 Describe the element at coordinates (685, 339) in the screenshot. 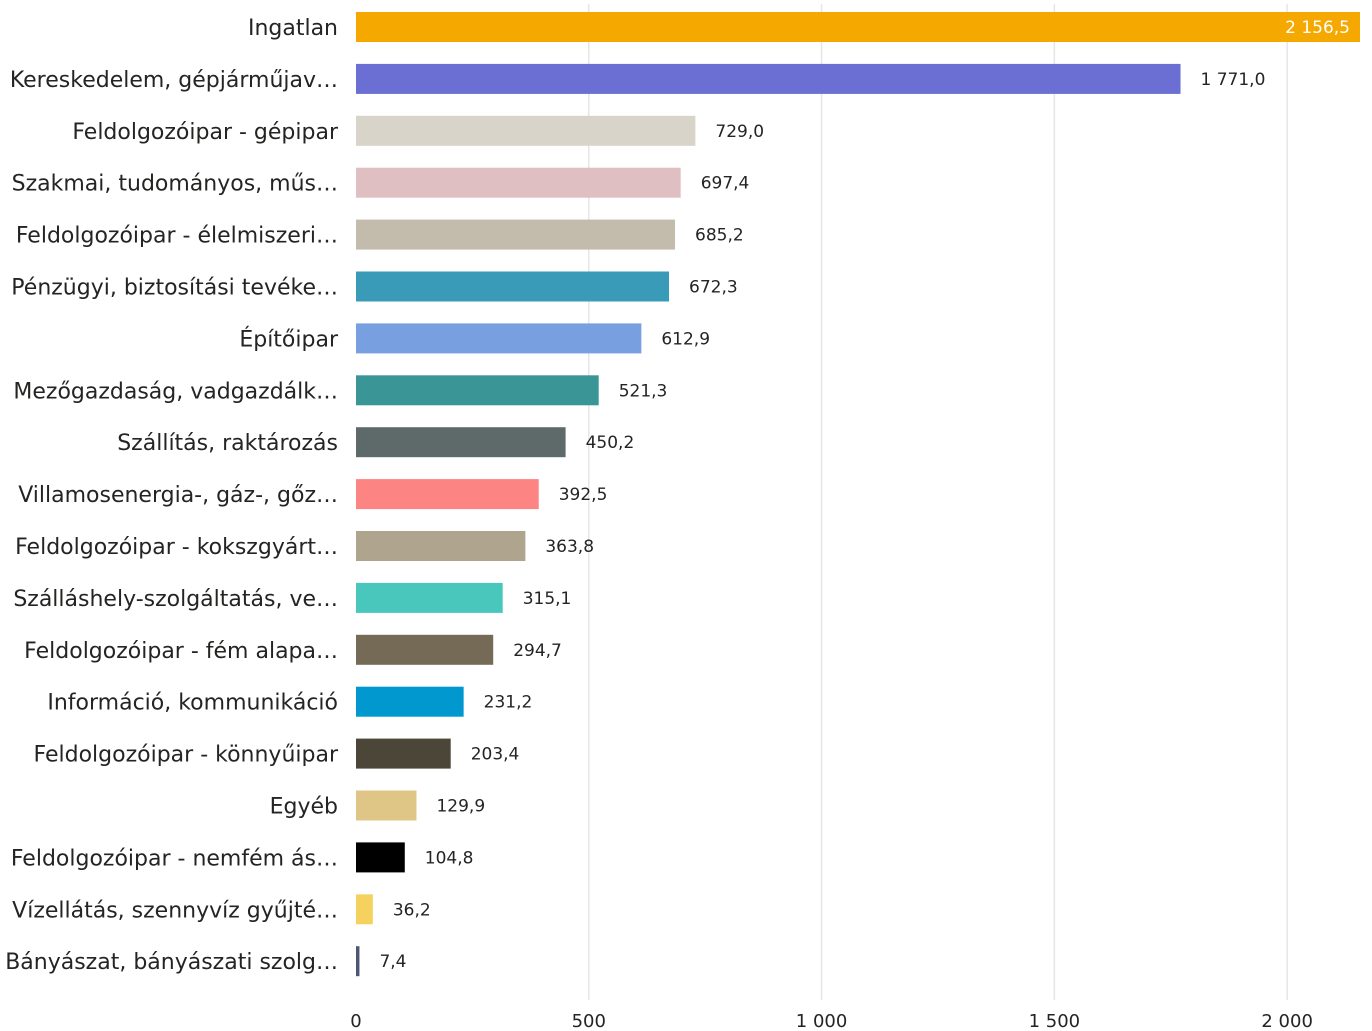

I see `data-label: 612,9` at that location.